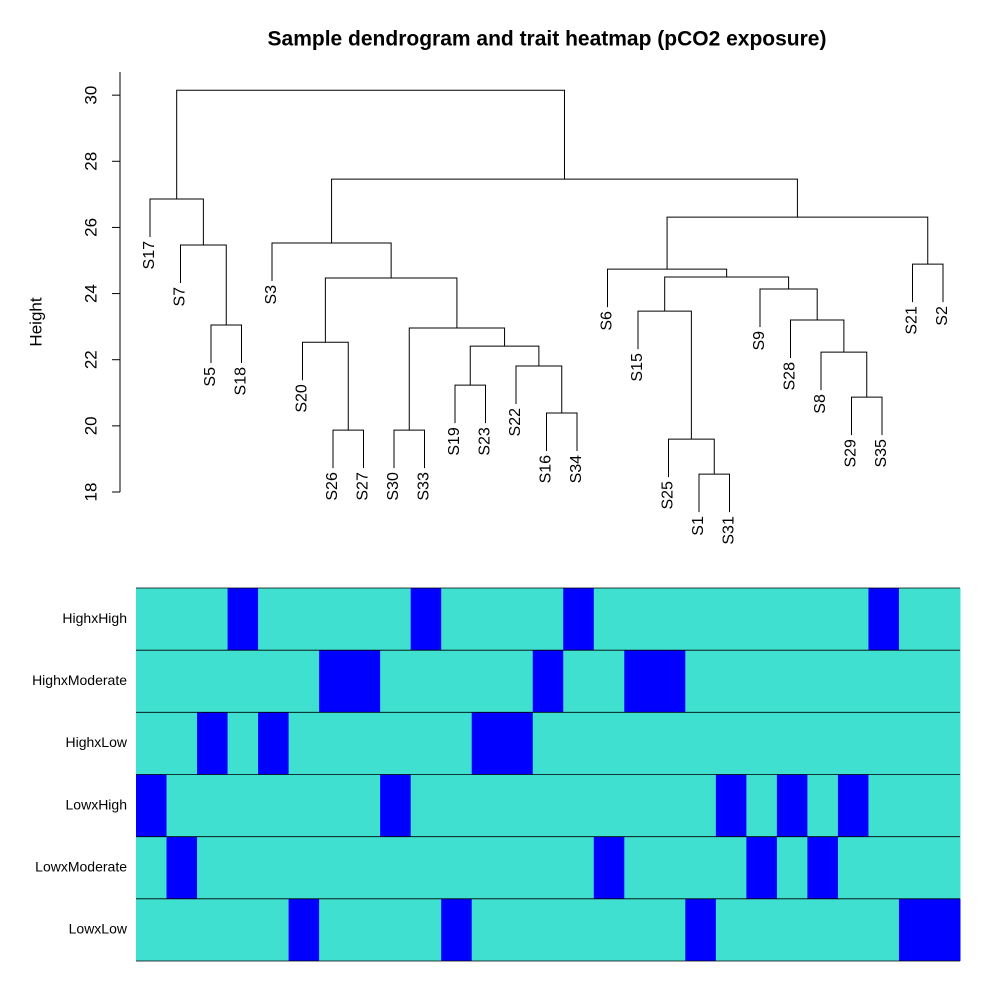 The height and width of the screenshot is (1005, 1000). Describe the element at coordinates (485, 441) in the screenshot. I see `leaf-label: S23` at that location.